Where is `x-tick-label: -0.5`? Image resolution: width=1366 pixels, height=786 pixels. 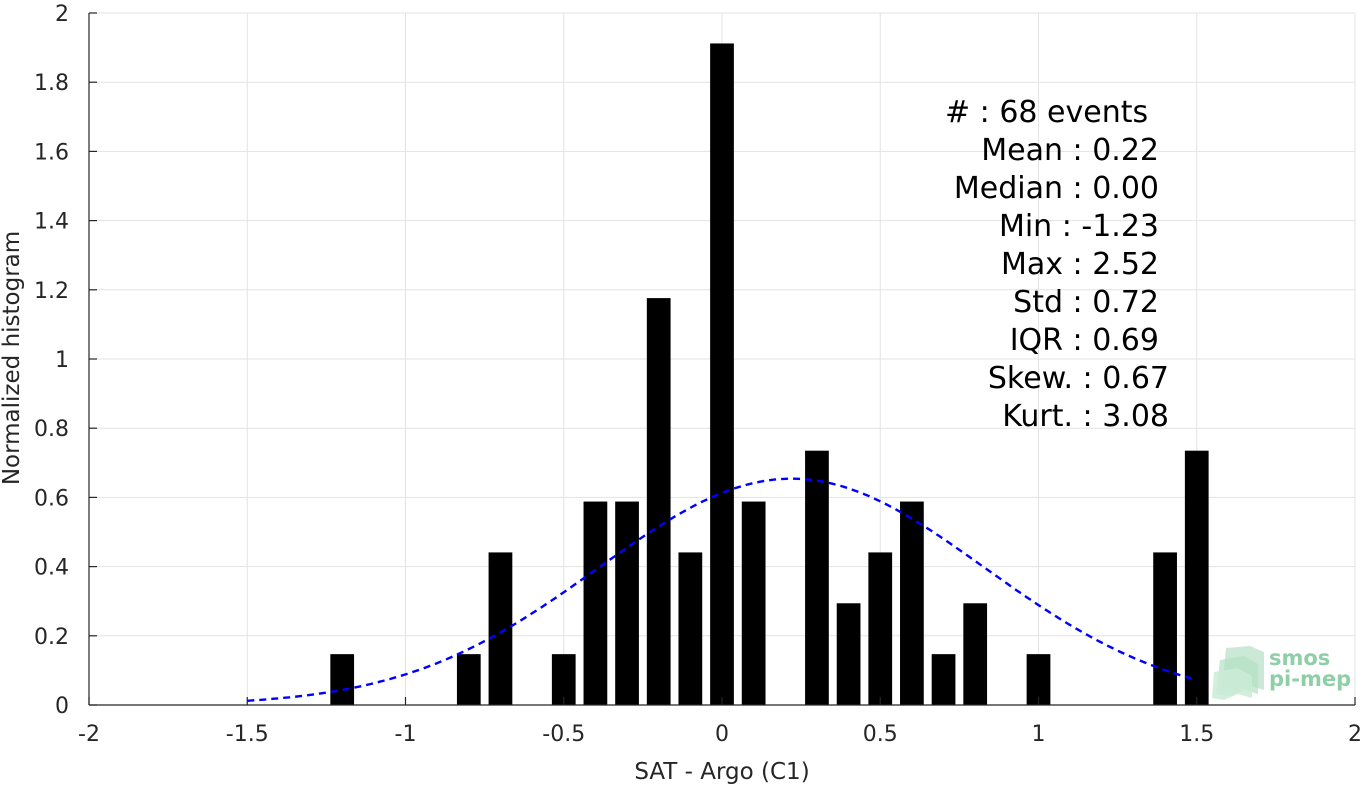
x-tick-label: -0.5 is located at coordinates (563, 734).